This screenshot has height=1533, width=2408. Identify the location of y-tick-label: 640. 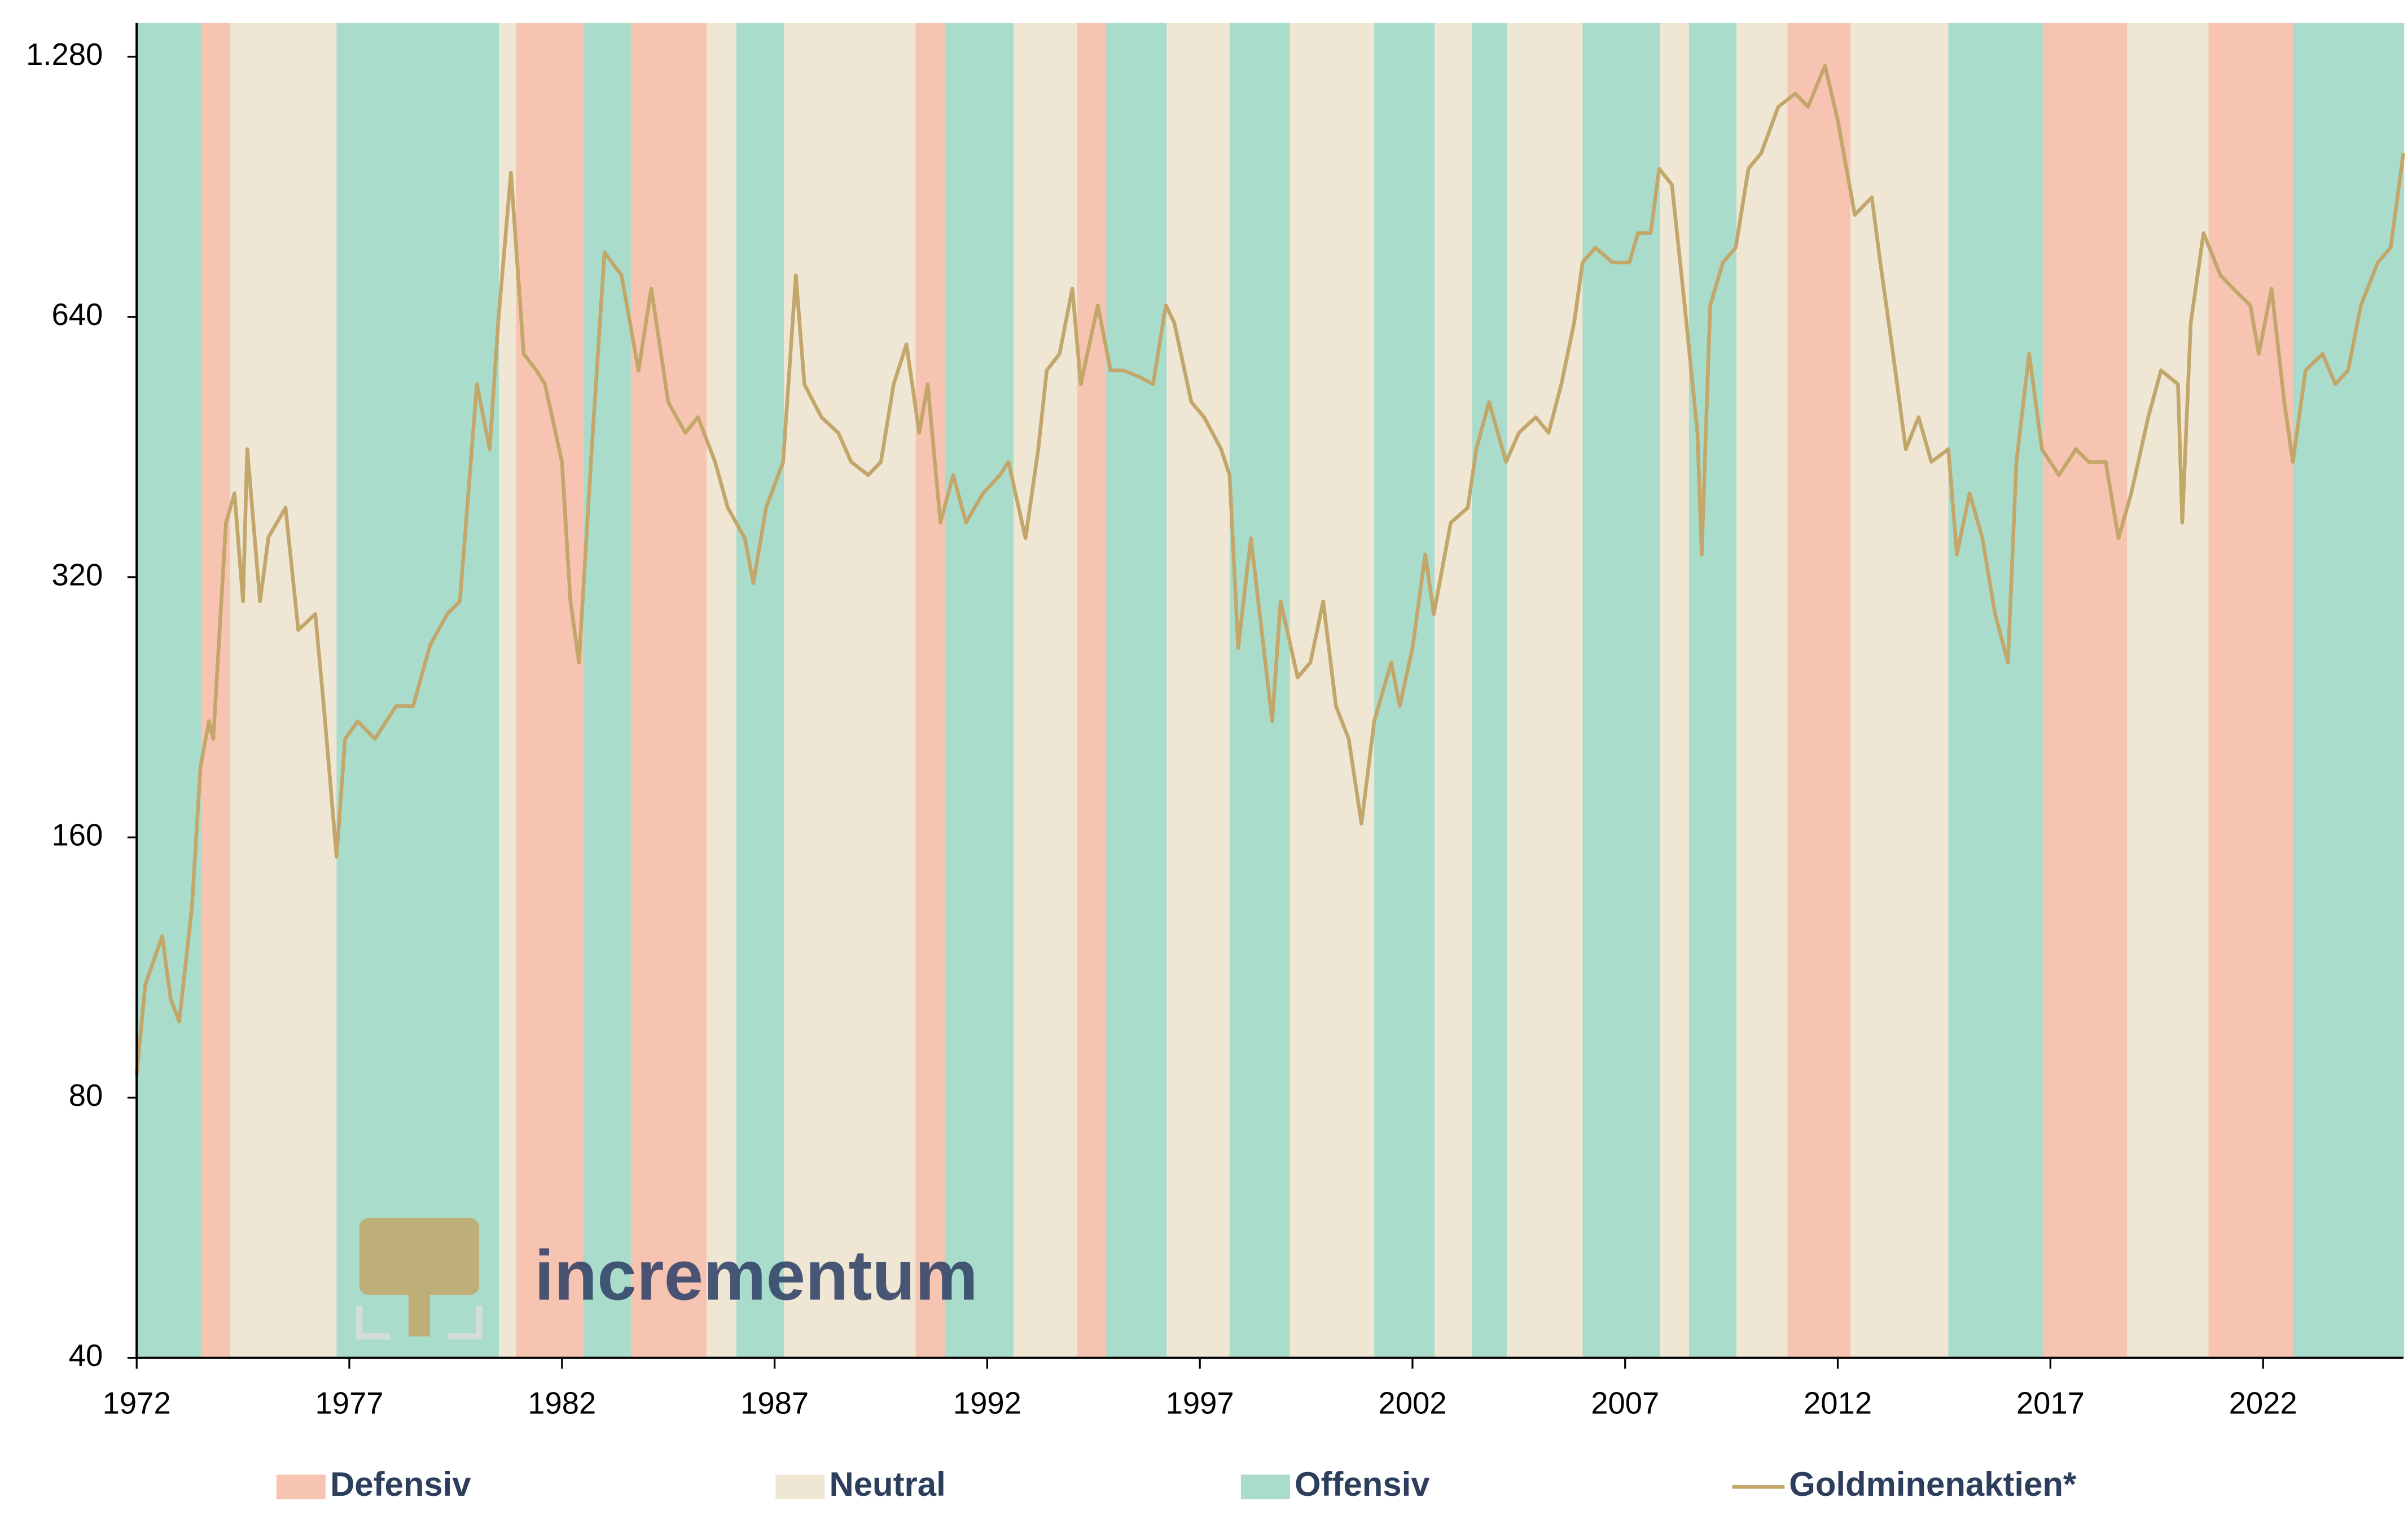
(77, 314).